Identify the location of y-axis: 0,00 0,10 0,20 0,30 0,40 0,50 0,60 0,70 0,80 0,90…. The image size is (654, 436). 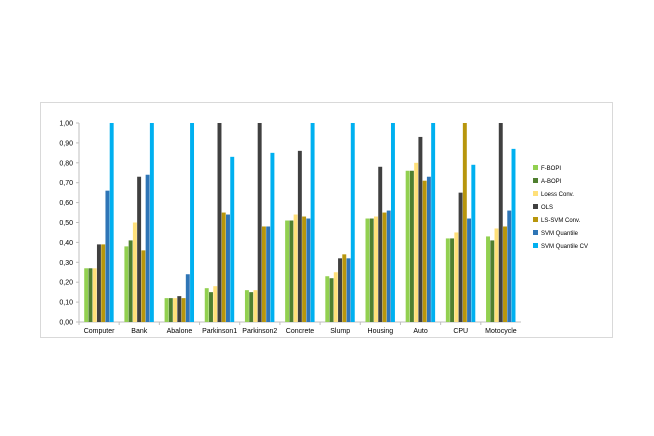
(69, 224).